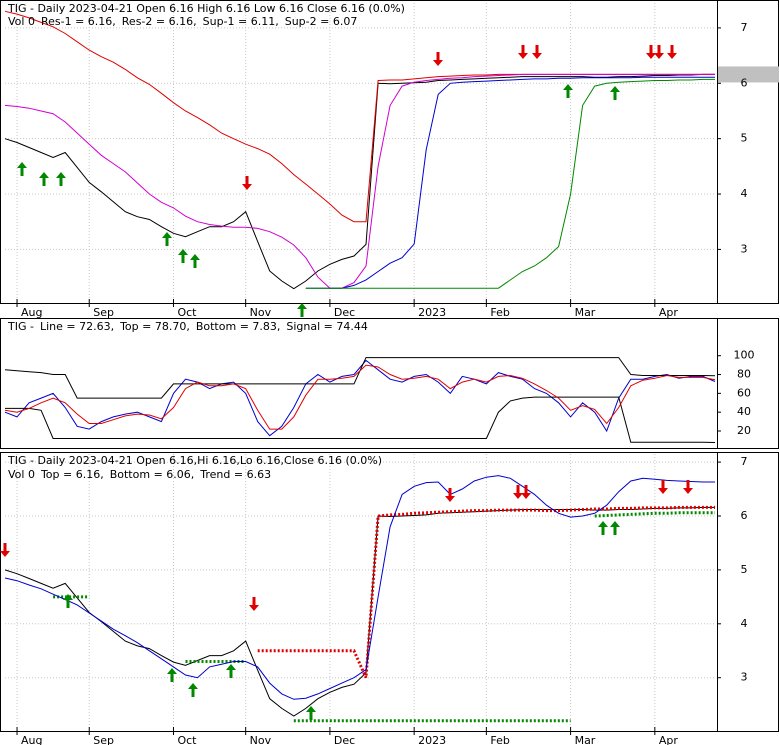 This screenshot has height=745, width=780. What do you see at coordinates (744, 411) in the screenshot?
I see `y-tick-label: 40` at bounding box center [744, 411].